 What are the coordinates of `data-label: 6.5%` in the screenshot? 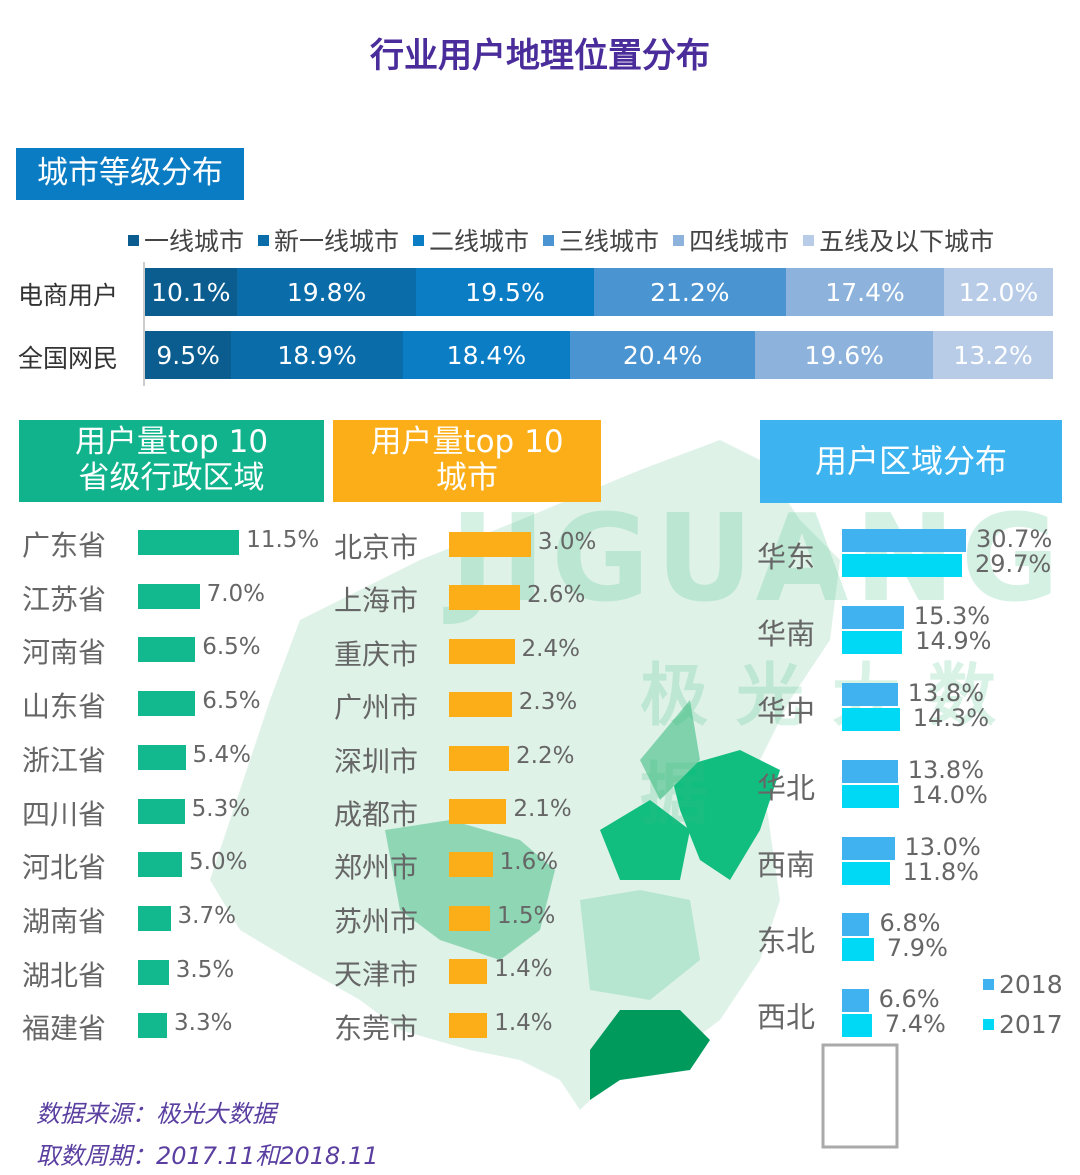 It's located at (231, 647).